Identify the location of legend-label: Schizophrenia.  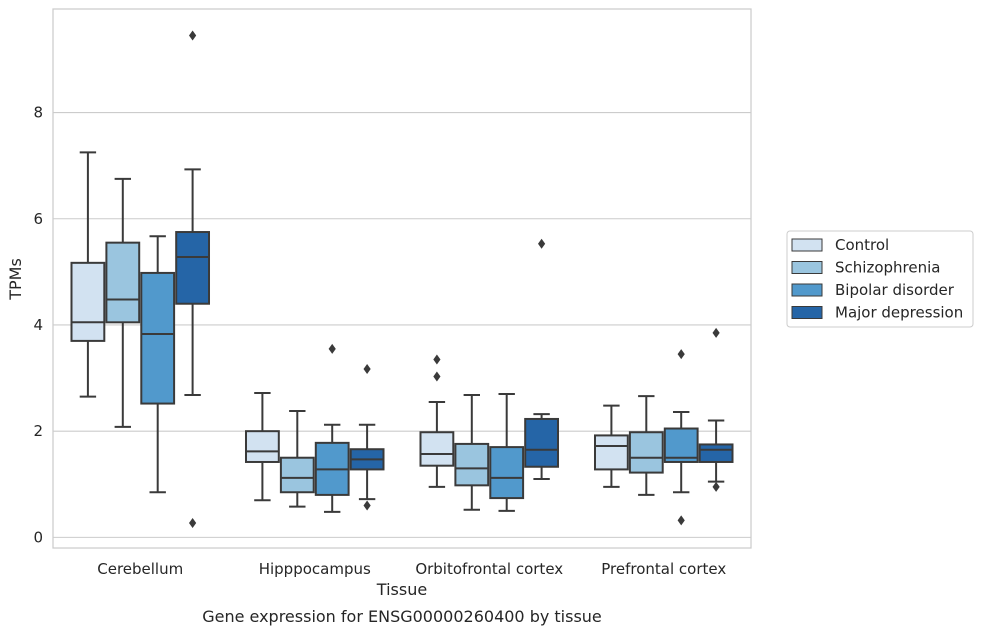
(887, 268).